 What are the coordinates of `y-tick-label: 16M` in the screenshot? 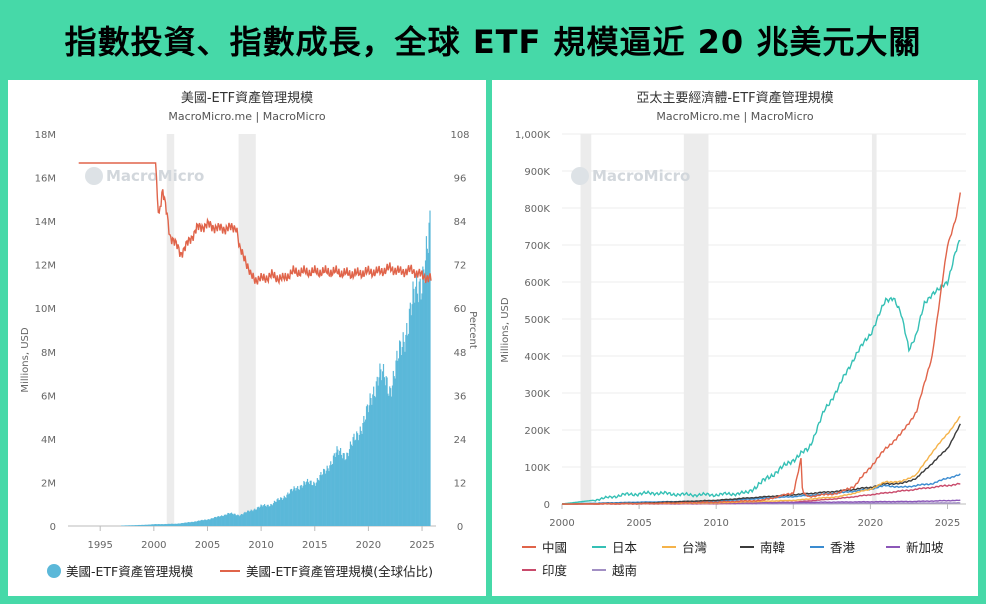 It's located at (45, 179).